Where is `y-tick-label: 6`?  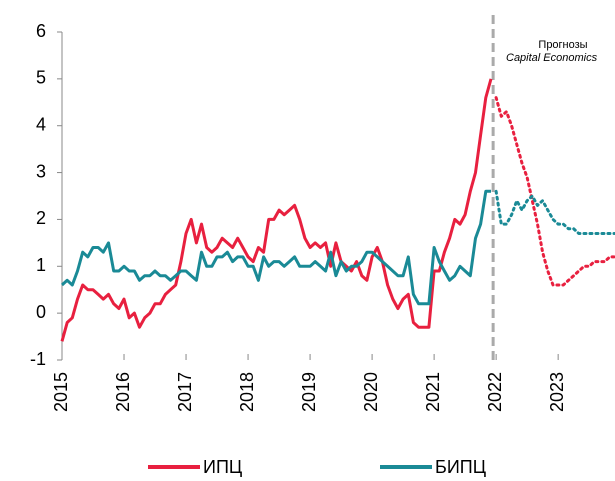 y-tick-label: 6 is located at coordinates (41, 31).